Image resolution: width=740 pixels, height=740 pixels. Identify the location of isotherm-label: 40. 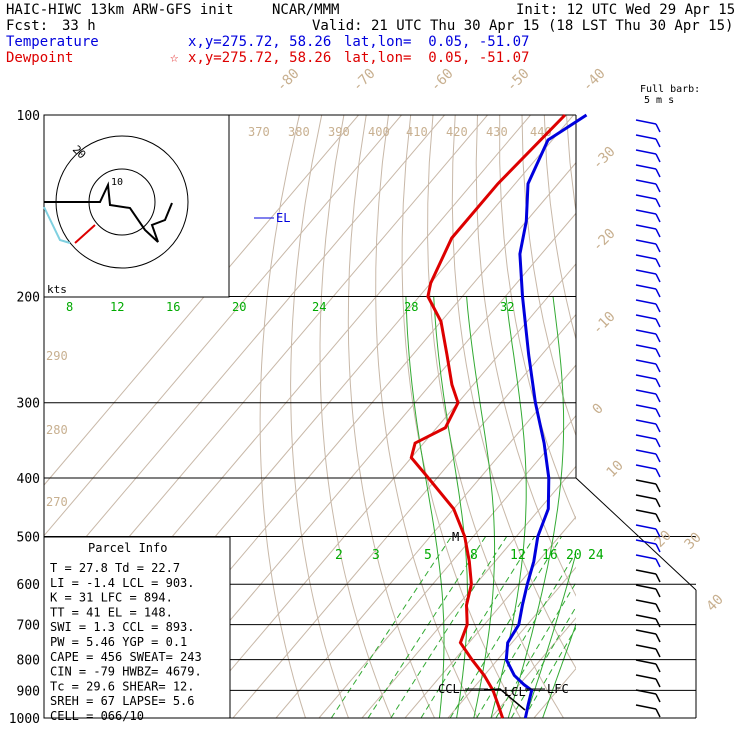
(715, 603).